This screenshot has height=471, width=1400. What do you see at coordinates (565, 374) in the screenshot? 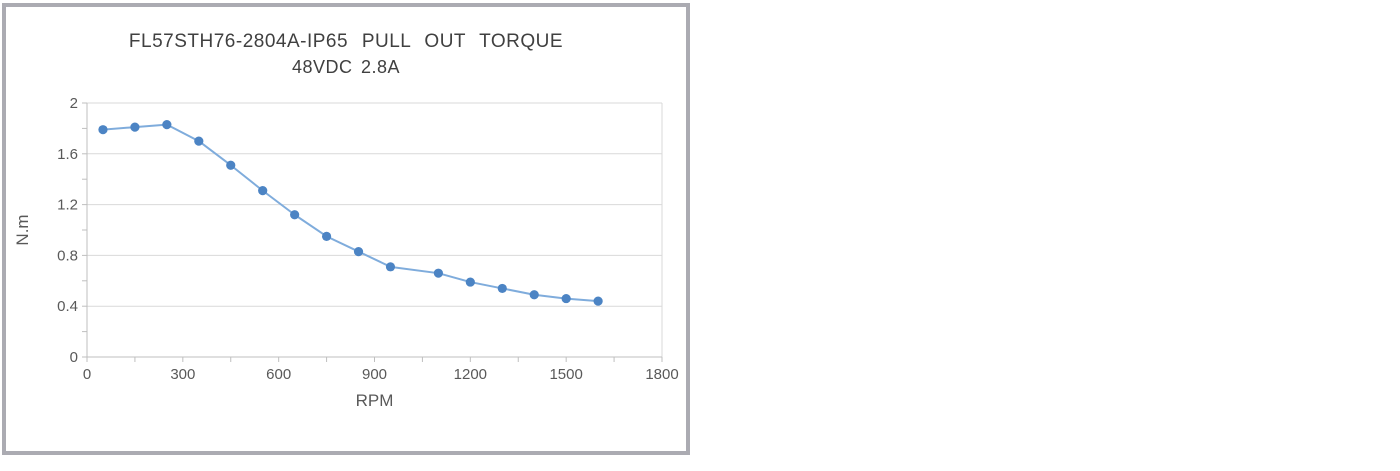
I see `x-tick-label: 1500` at bounding box center [565, 374].